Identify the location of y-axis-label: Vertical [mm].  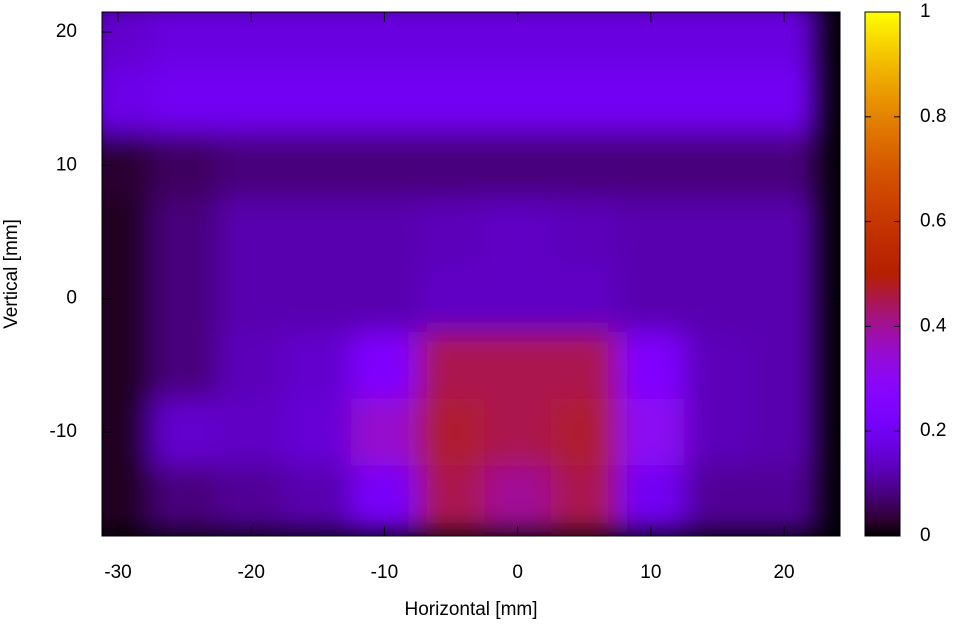
(11, 274).